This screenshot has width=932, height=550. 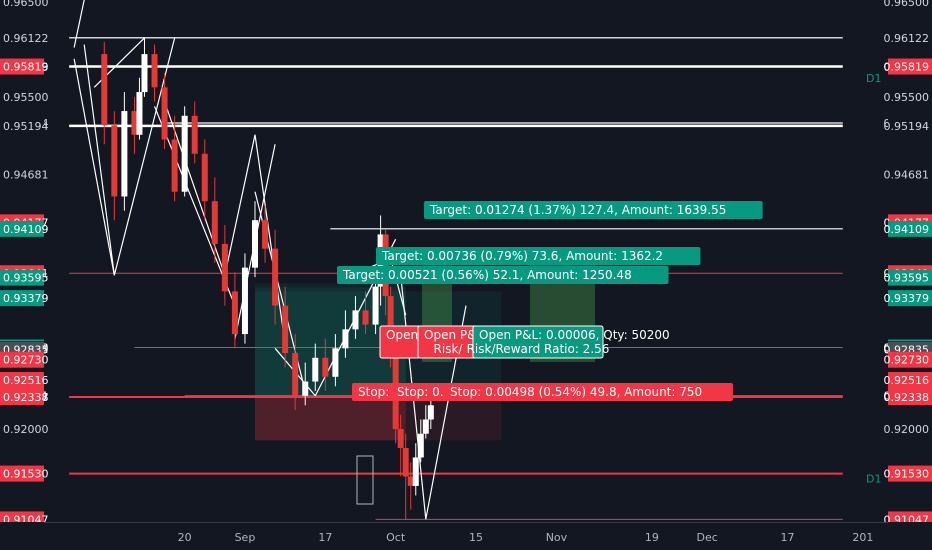 What do you see at coordinates (26, 298) in the screenshot?
I see `price-tag-text: 0.93379` at bounding box center [26, 298].